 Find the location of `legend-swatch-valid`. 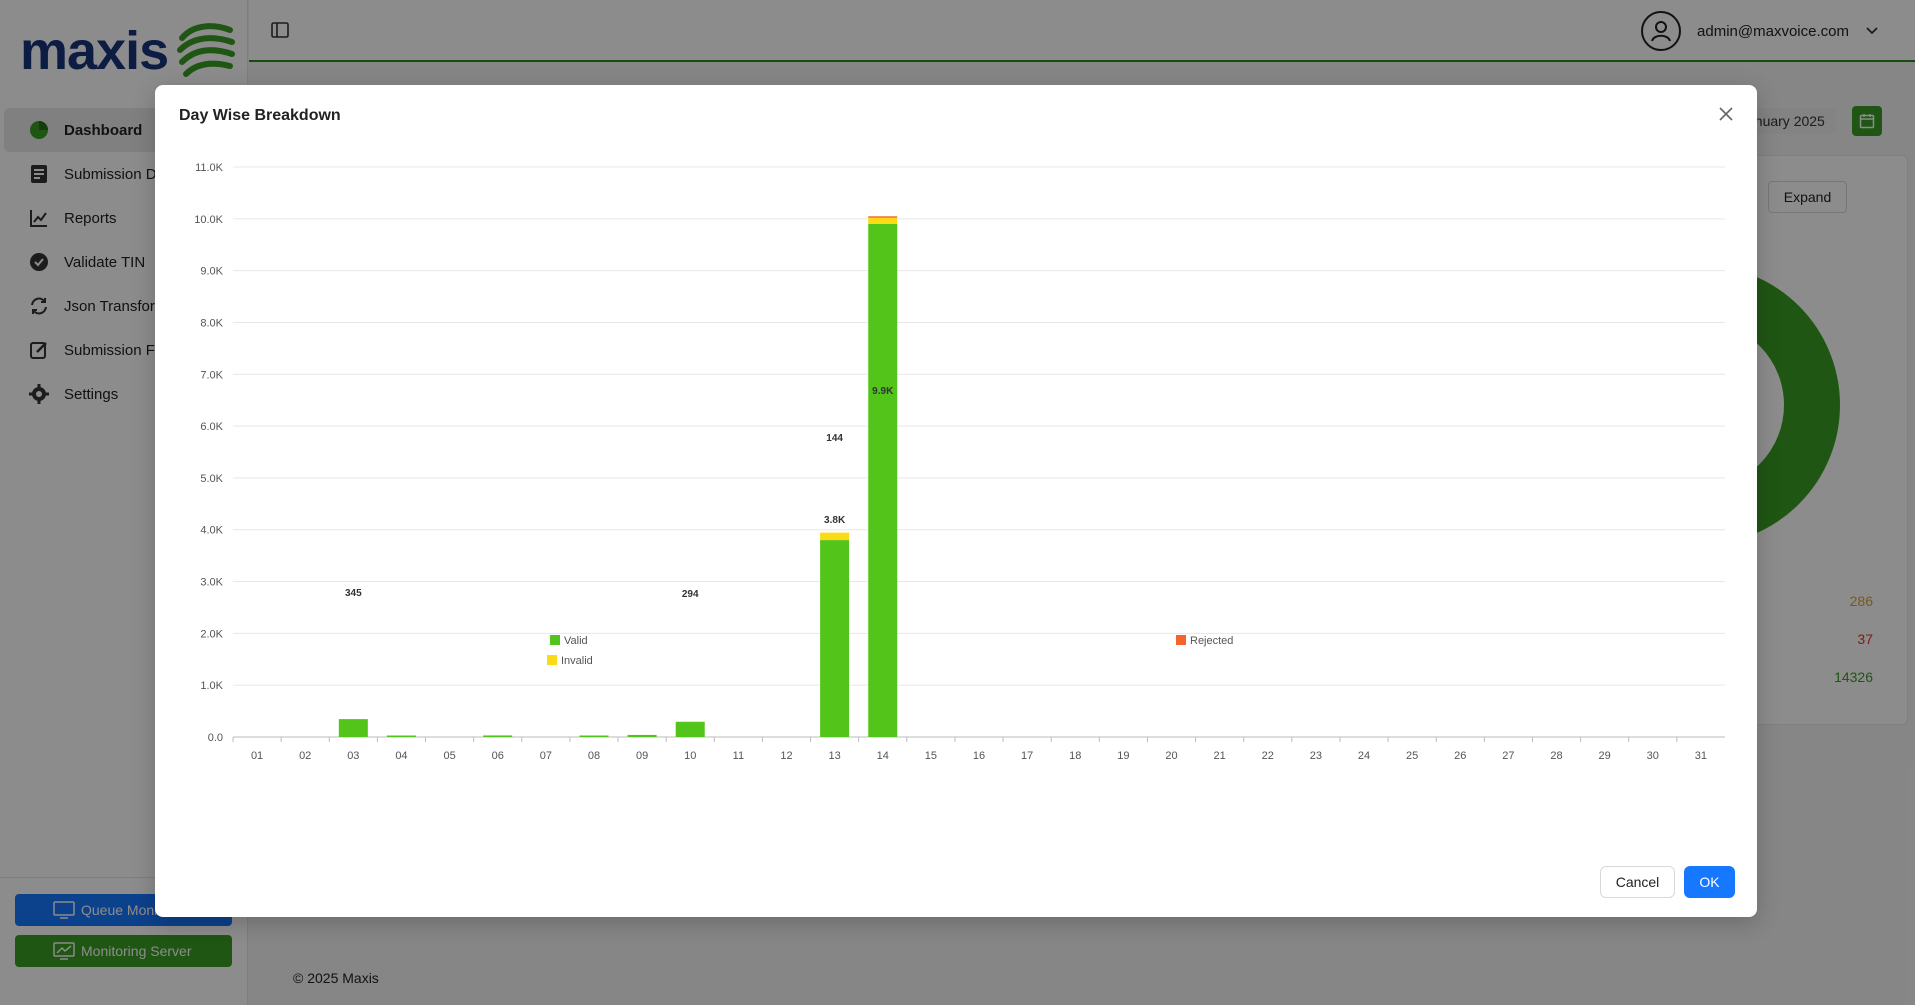

legend-swatch-valid is located at coordinates (555, 640).